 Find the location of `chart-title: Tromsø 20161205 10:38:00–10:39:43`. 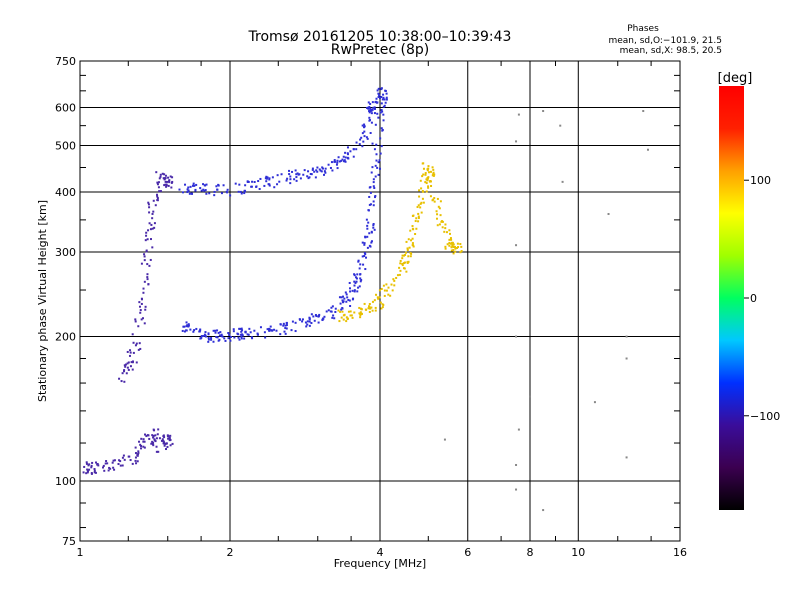

chart-title: Tromsø 20161205 10:38:00–10:39:43 is located at coordinates (380, 37).